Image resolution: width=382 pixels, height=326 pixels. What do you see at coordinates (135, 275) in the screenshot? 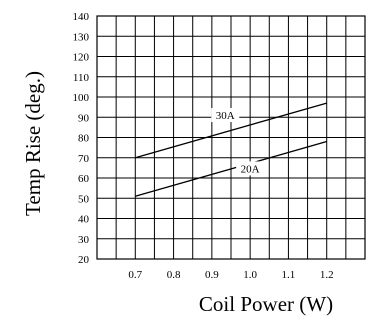
I see `x-tick-label: 0.7` at bounding box center [135, 275].